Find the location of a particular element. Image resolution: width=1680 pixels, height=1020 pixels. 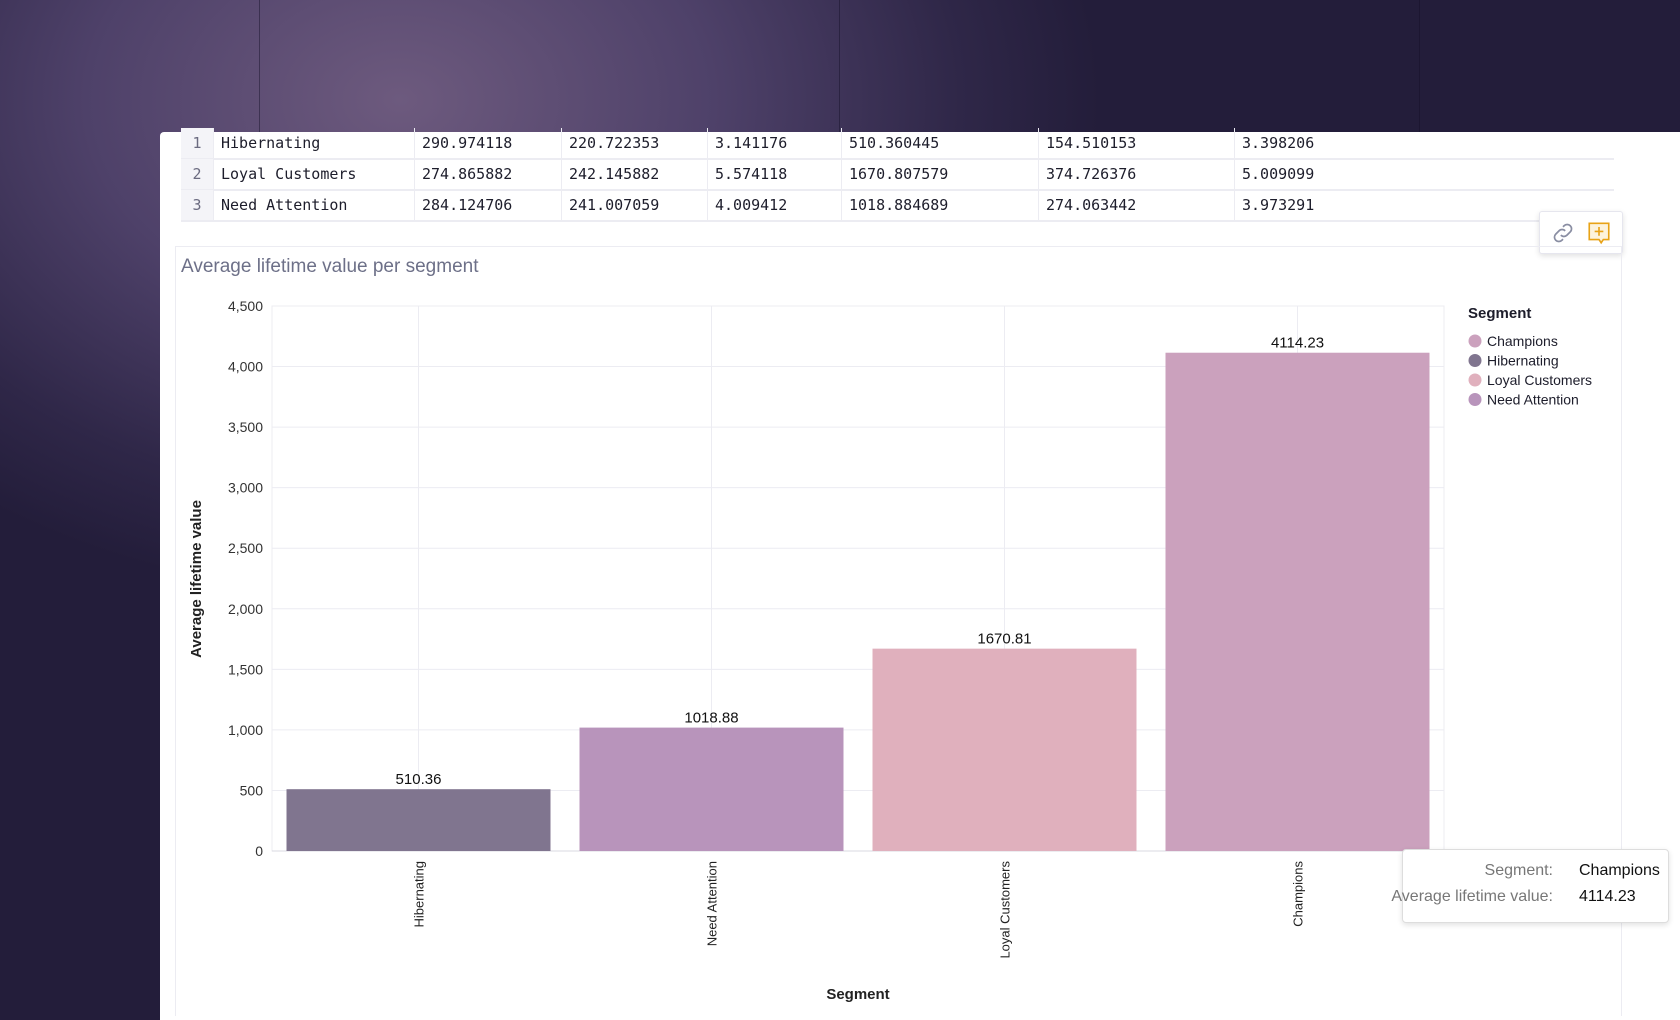

tooltip-segment-label: Segment: is located at coordinates (1518, 870).